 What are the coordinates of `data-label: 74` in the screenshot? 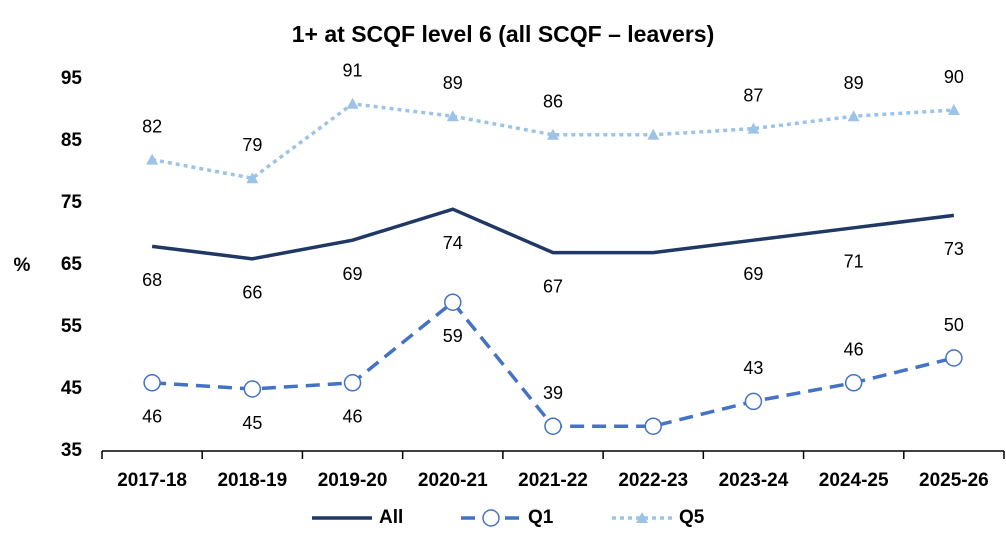 It's located at (453, 243).